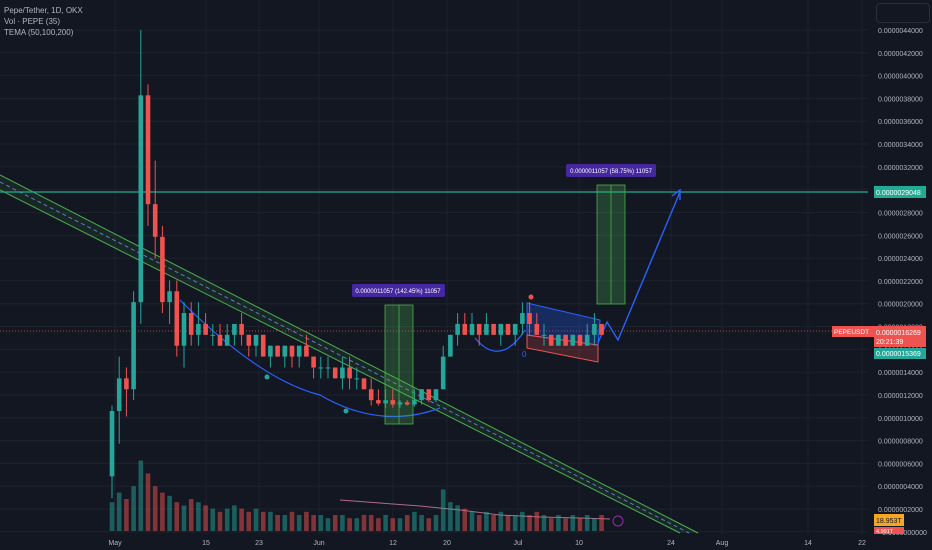 The height and width of the screenshot is (550, 932). What do you see at coordinates (900, 275) in the screenshot?
I see `price-axis-panel` at bounding box center [900, 275].